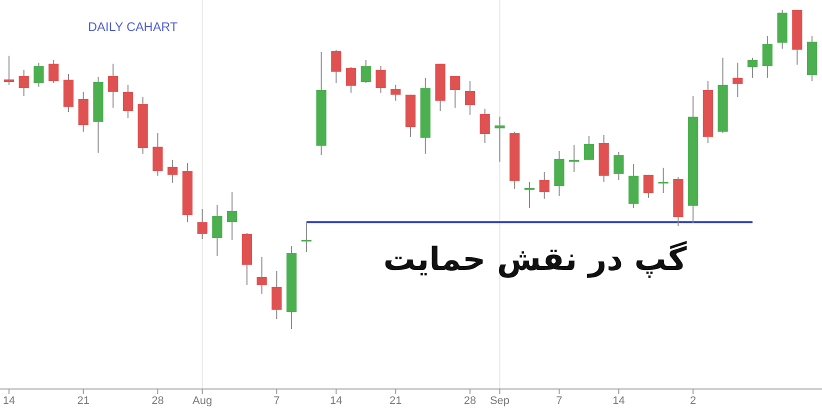 This screenshot has width=822, height=416. Describe the element at coordinates (133, 27) in the screenshot. I see `text: DAILY CAHART` at that location.